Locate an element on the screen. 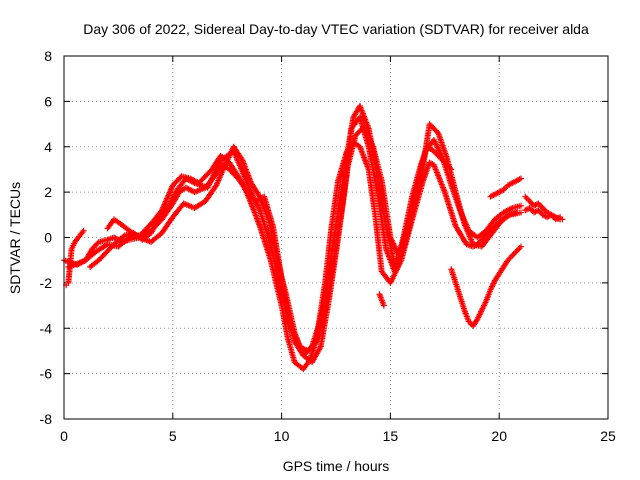  series-scattered-points is located at coordinates (225, 268).